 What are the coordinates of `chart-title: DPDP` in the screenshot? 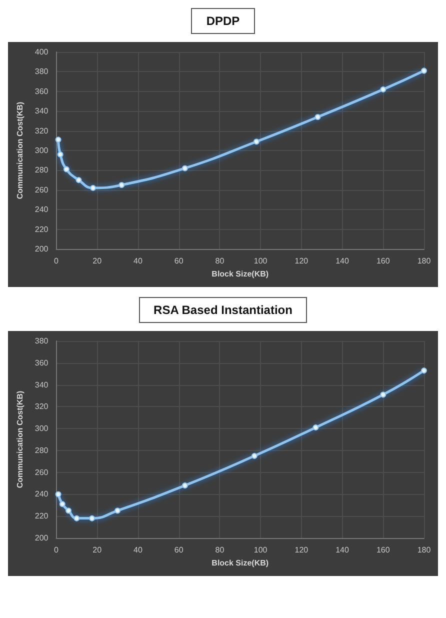 It's located at (223, 21).